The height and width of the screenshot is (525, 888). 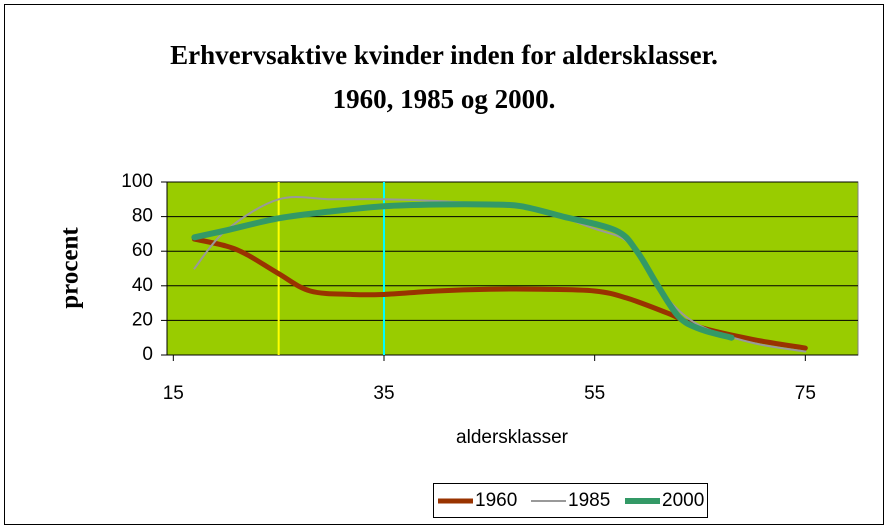 What do you see at coordinates (589, 500) in the screenshot?
I see `legend-label: 1985` at bounding box center [589, 500].